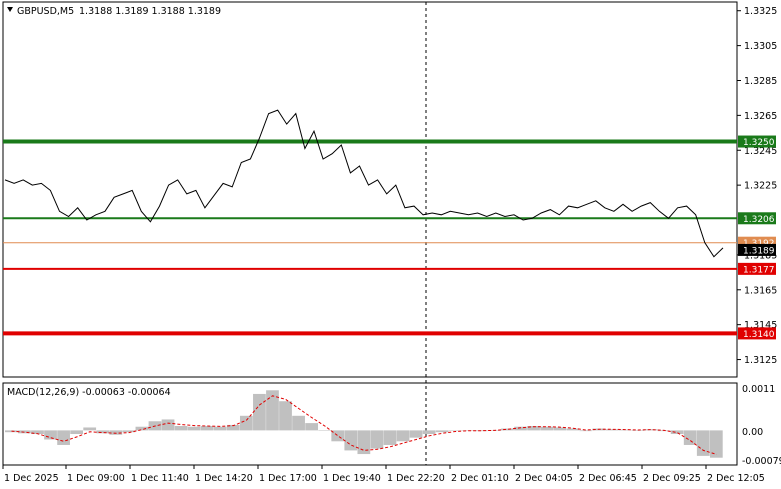 The width and height of the screenshot is (781, 489). Describe the element at coordinates (760, 116) in the screenshot. I see `price-tick-label: 1.3265` at that location.